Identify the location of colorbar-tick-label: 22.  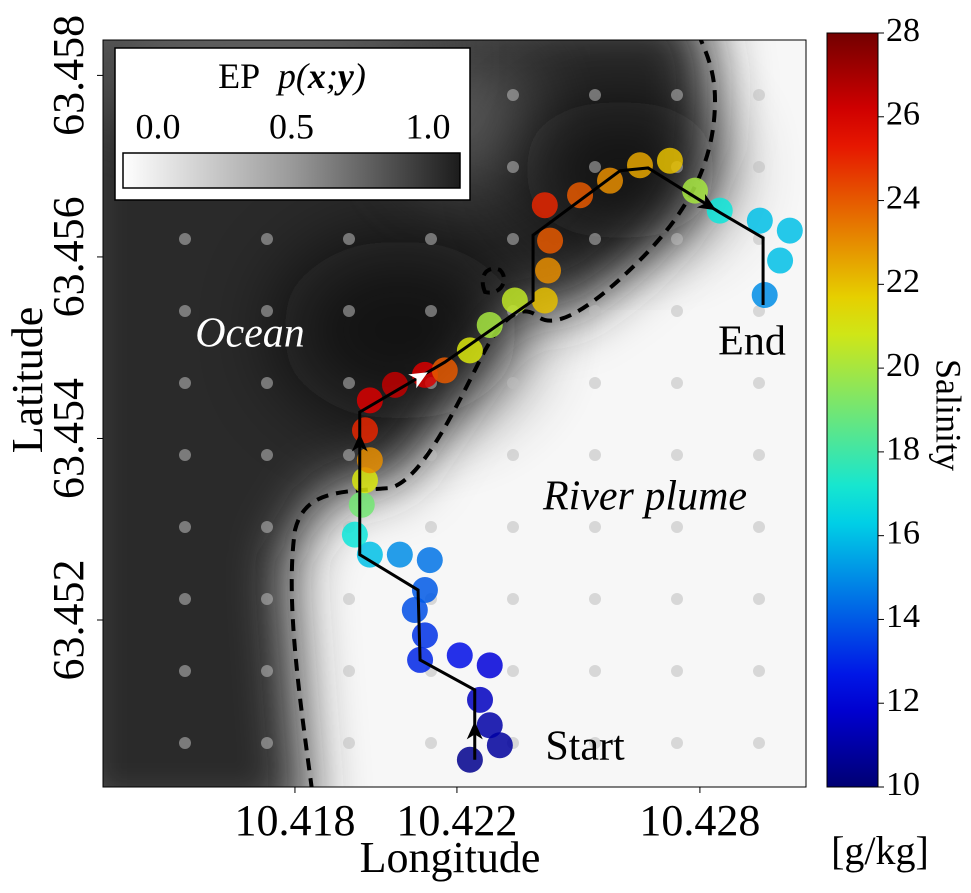
(903, 281).